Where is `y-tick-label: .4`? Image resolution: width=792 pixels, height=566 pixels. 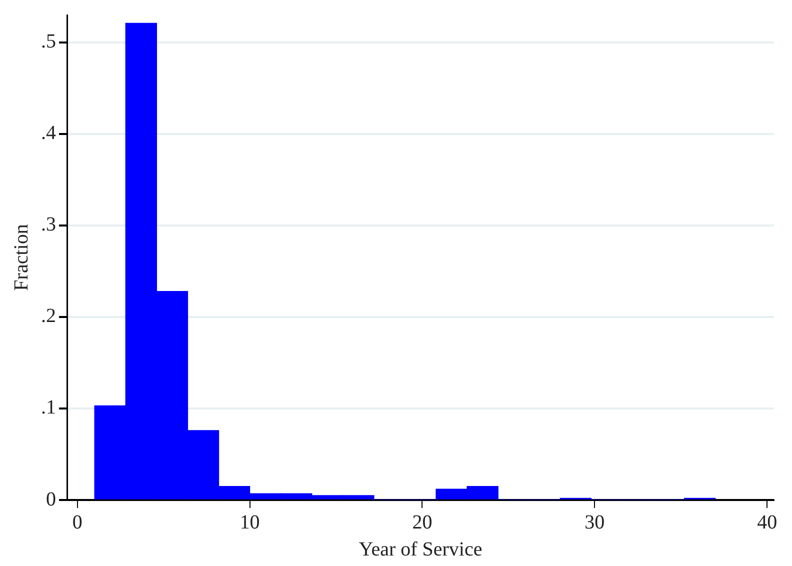
y-tick-label: .4 is located at coordinates (48, 133).